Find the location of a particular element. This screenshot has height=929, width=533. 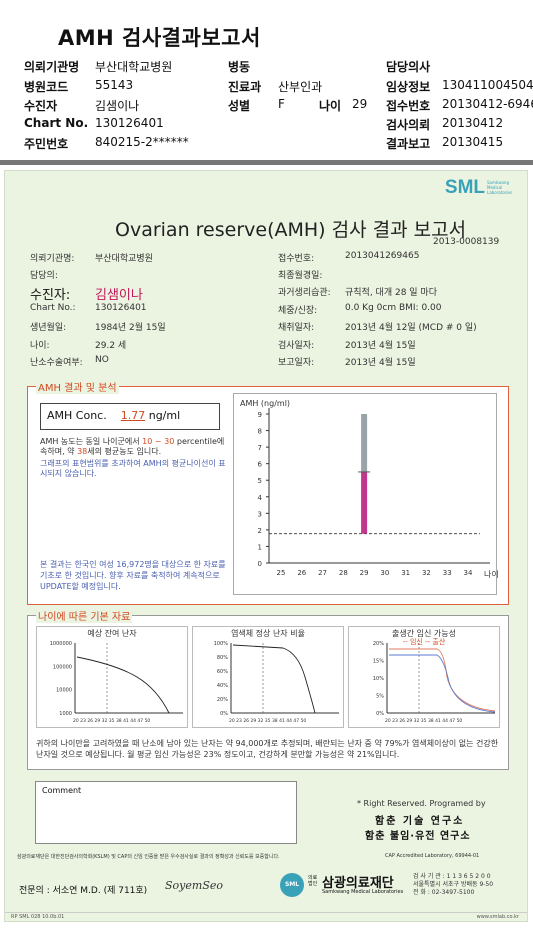

y-tick-label: 1 is located at coordinates (260, 547).